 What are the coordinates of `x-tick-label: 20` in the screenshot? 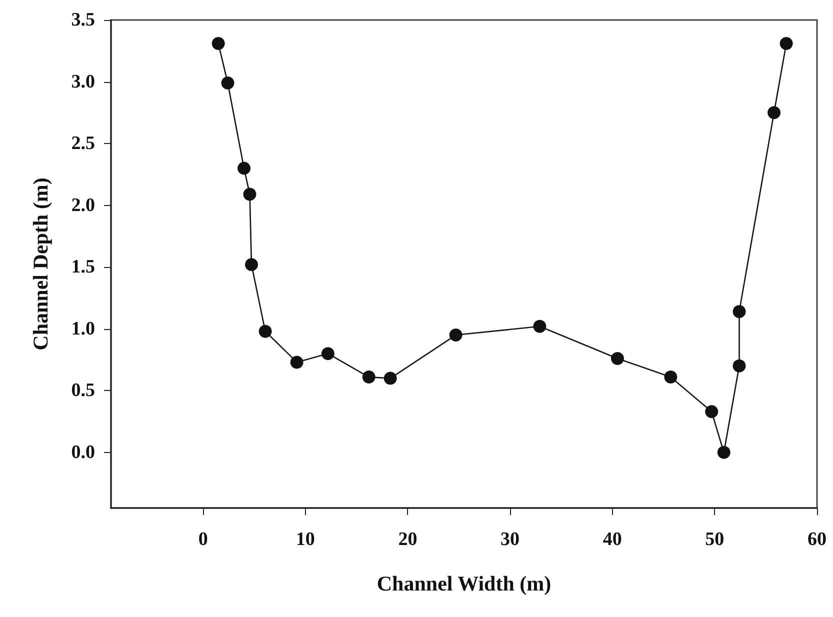 It's located at (408, 539).